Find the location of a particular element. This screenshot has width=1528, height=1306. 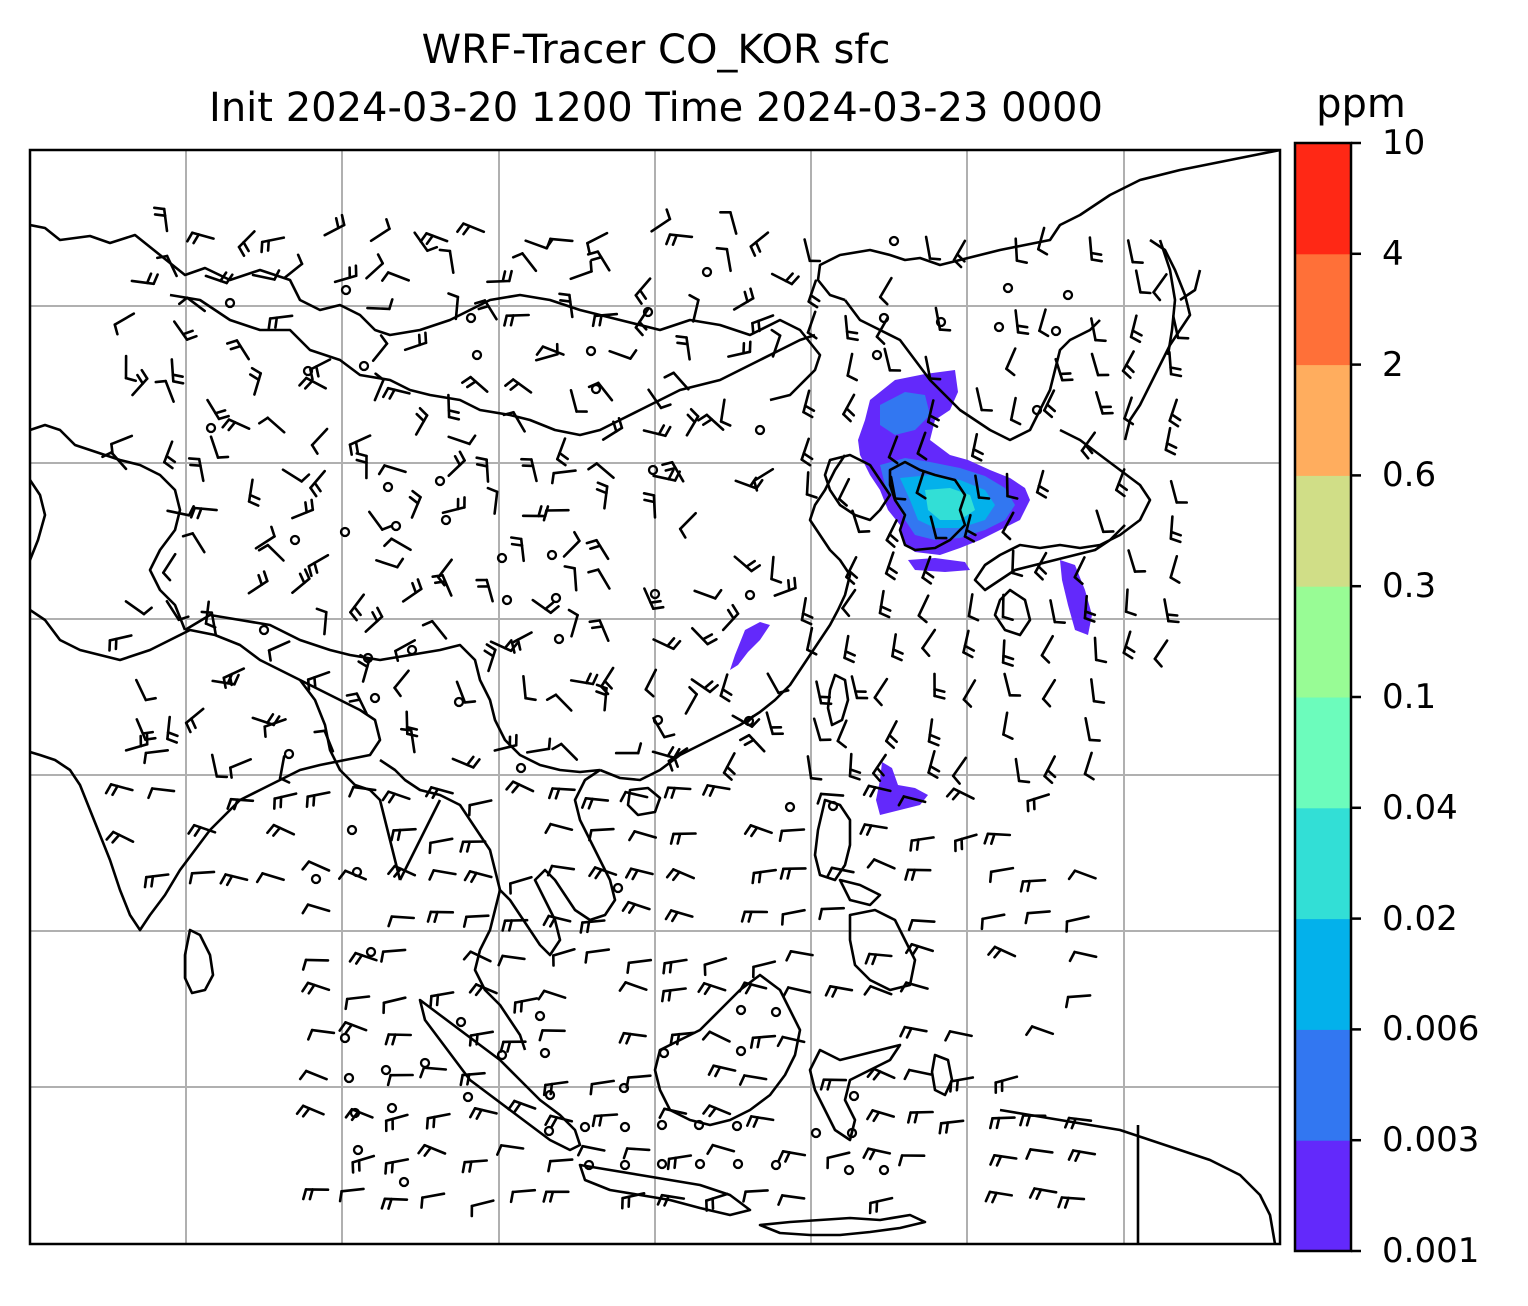

coastline-southwest-asia is located at coordinates (38, 520).